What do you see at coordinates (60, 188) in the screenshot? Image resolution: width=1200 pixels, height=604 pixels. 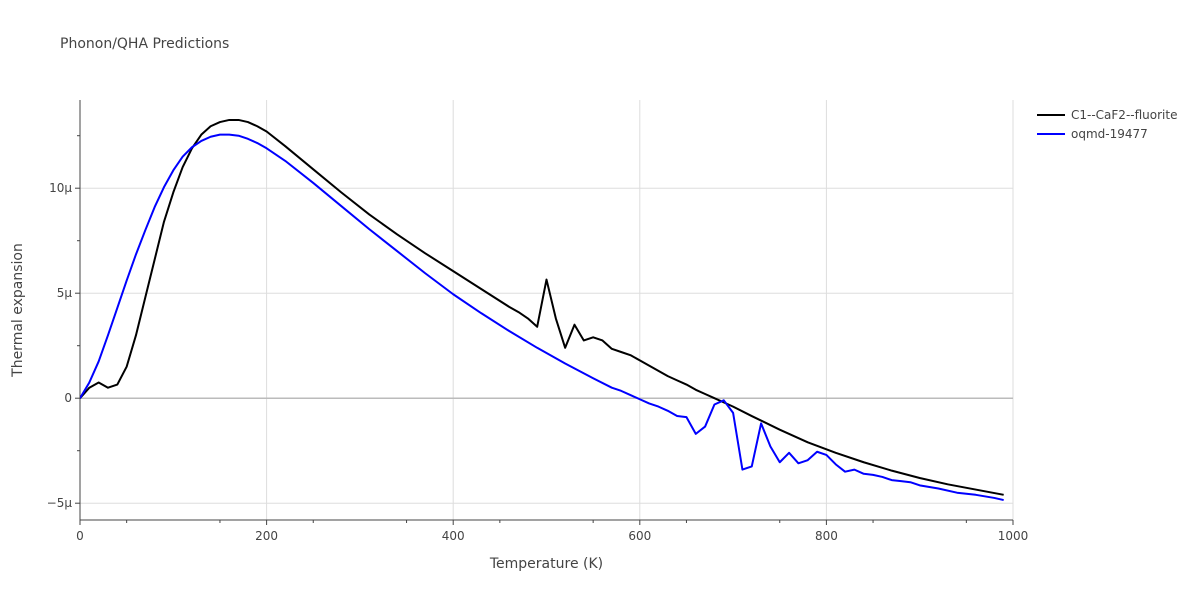 I see `y-tick-label: 10μ` at bounding box center [60, 188].